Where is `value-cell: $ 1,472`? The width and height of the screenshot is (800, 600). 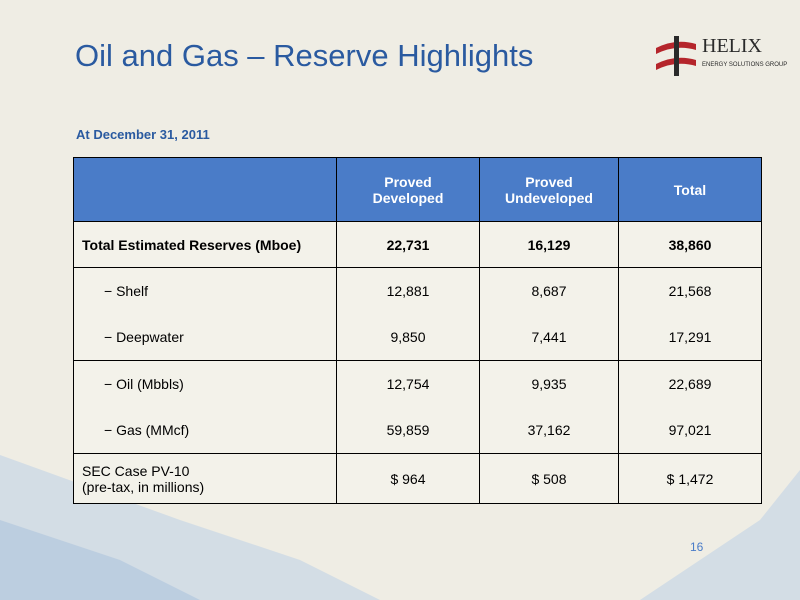
value-cell: $ 1,472 is located at coordinates (689, 478).